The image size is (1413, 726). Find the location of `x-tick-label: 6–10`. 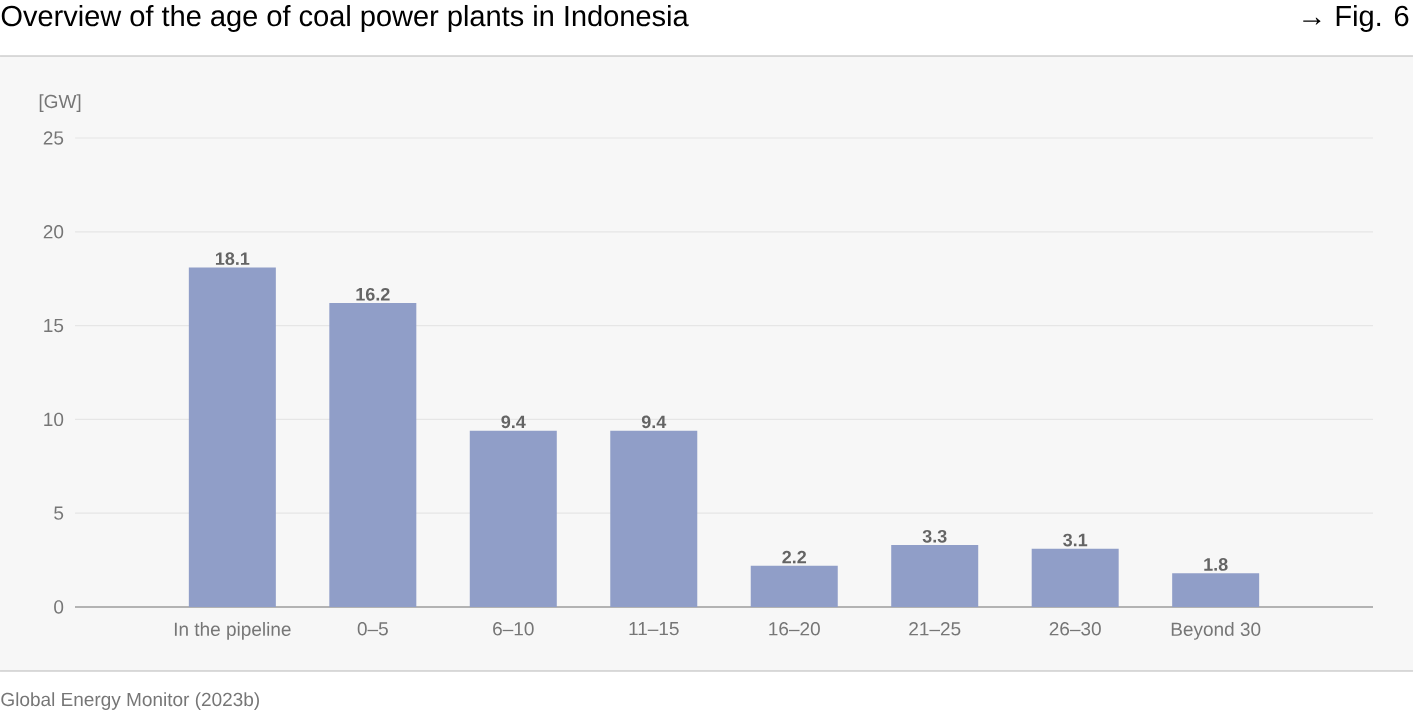

x-tick-label: 6–10 is located at coordinates (513, 629).